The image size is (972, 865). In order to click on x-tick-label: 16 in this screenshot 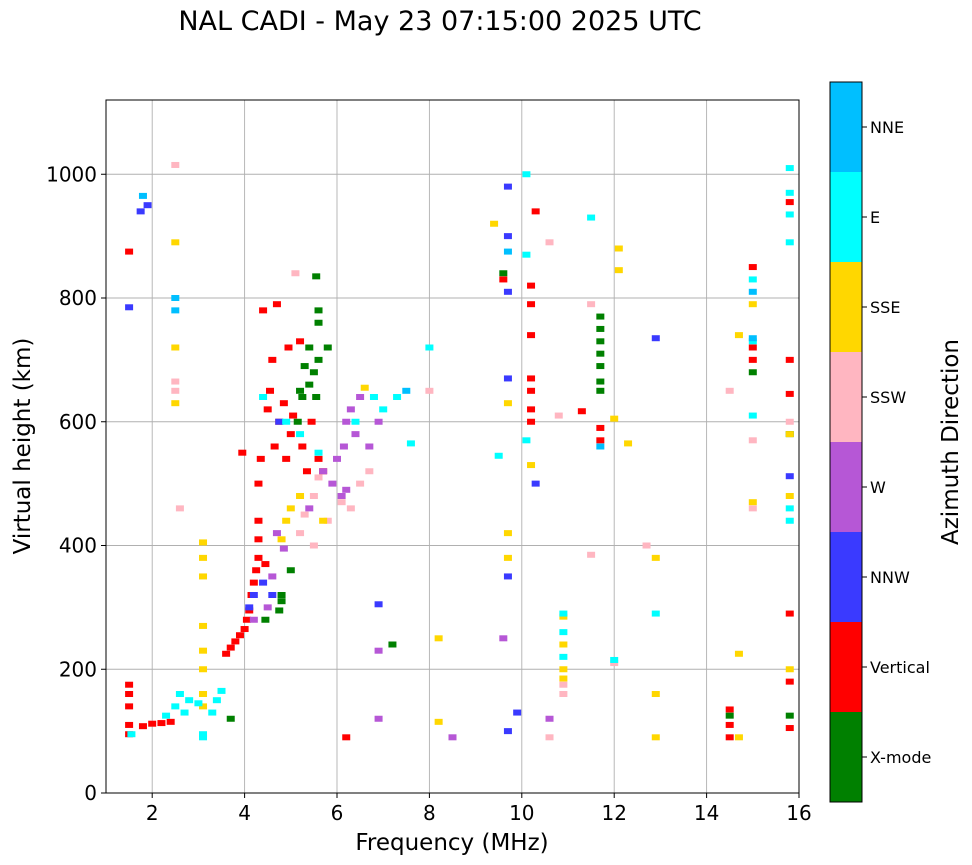, I will do `click(798, 813)`.